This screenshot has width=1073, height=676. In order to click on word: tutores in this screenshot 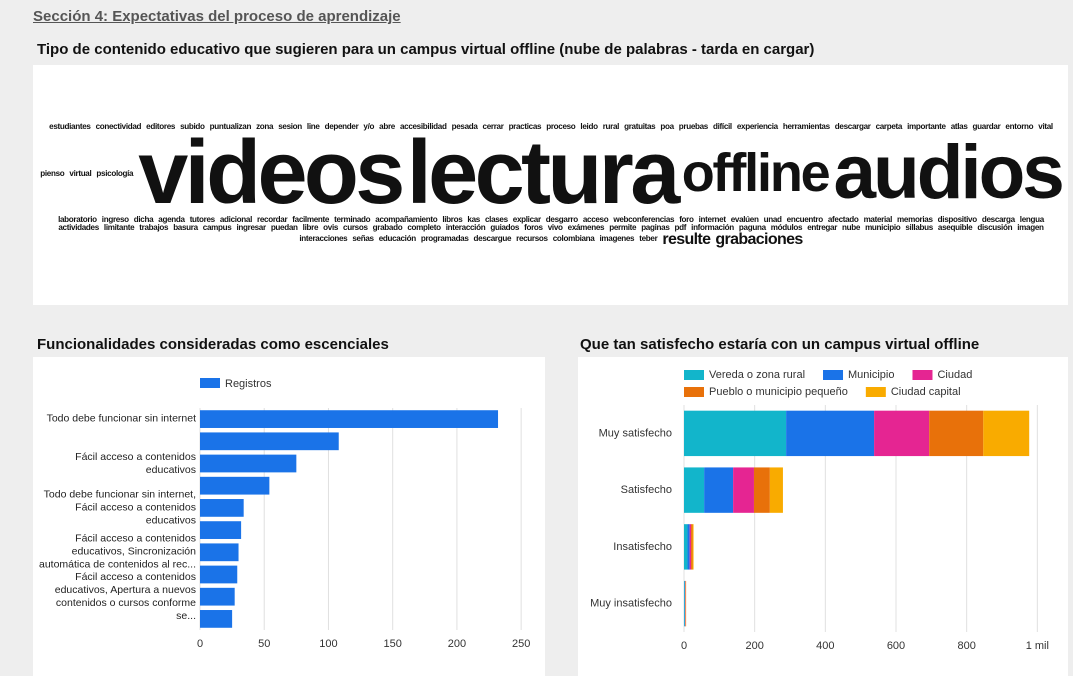, I will do `click(202, 220)`.